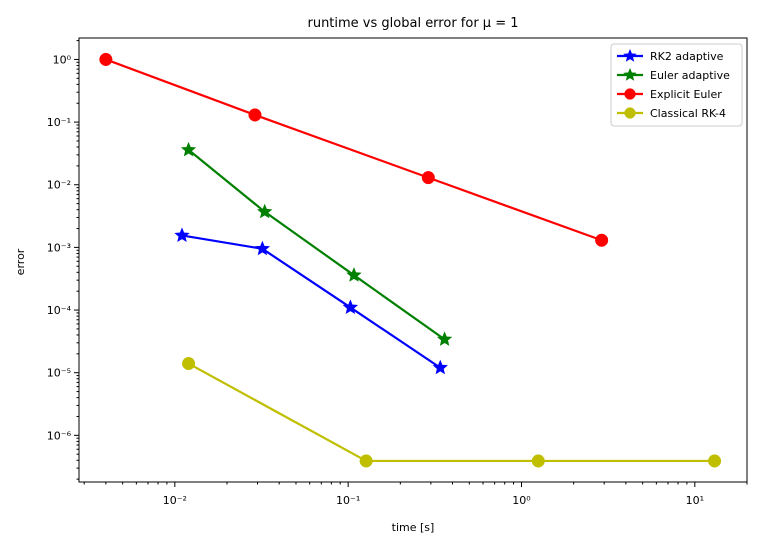  Describe the element at coordinates (20, 261) in the screenshot. I see `y-axis-label: error` at that location.